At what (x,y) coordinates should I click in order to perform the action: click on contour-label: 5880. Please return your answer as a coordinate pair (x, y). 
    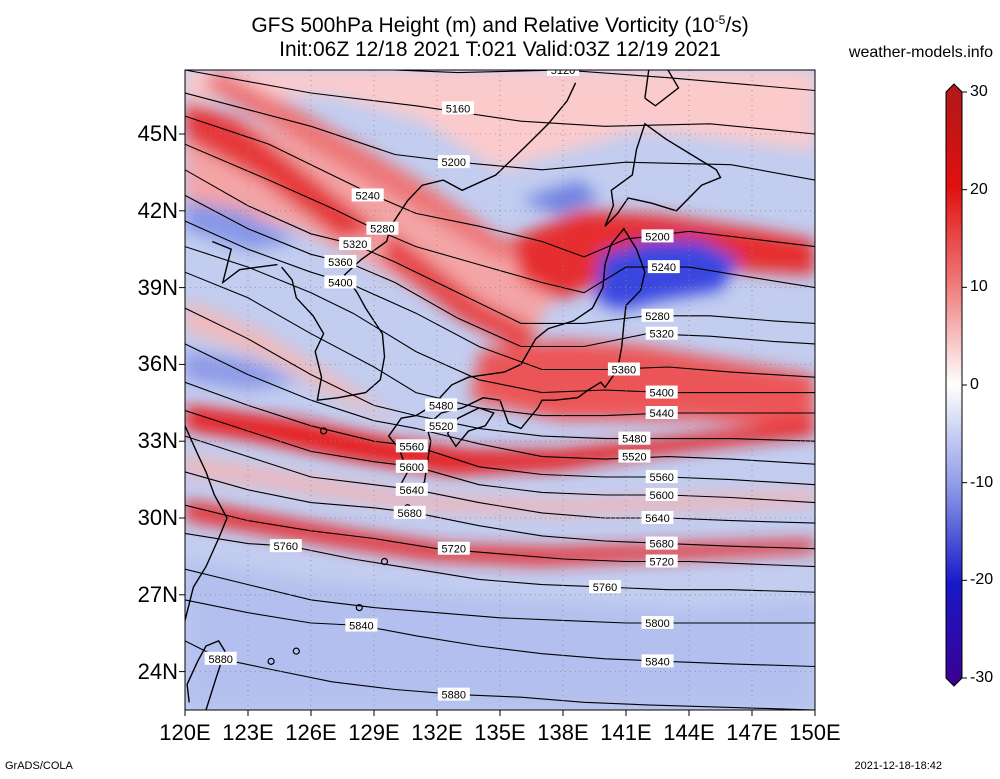
    Looking at the image, I should click on (220, 658).